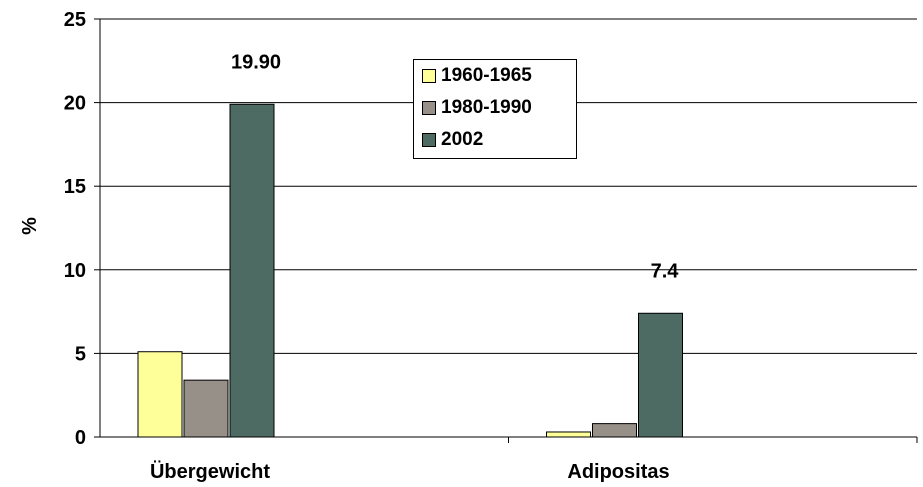 This screenshot has width=923, height=487. What do you see at coordinates (75, 187) in the screenshot?
I see `y-tick-label: 15` at bounding box center [75, 187].